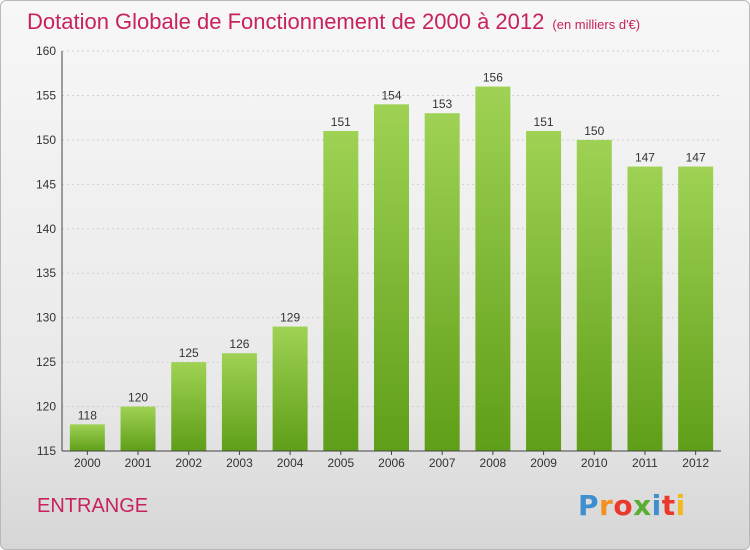 The width and height of the screenshot is (750, 550). I want to click on logo-letter: r, so click(606, 505).